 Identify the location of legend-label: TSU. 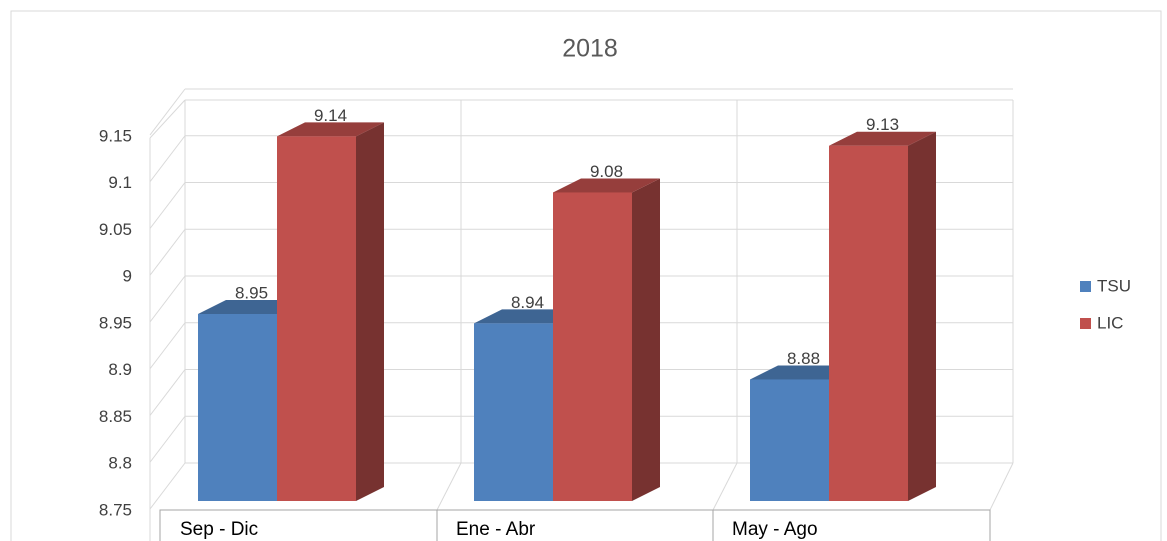
(1114, 285).